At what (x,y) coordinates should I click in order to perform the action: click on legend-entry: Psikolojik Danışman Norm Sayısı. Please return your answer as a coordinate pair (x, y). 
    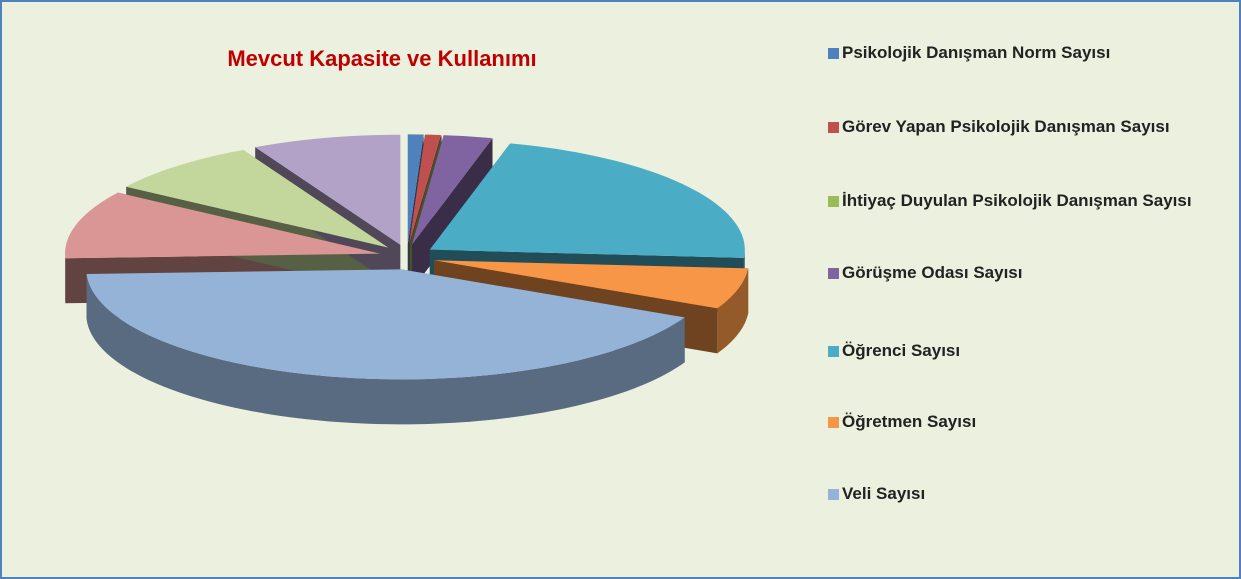
    Looking at the image, I should click on (1030, 53).